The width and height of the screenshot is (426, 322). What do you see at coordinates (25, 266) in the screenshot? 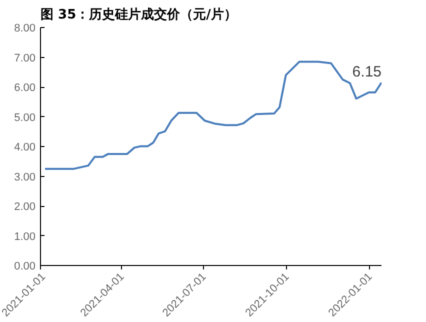
I see `y-tick-label: 0.00` at bounding box center [25, 266].